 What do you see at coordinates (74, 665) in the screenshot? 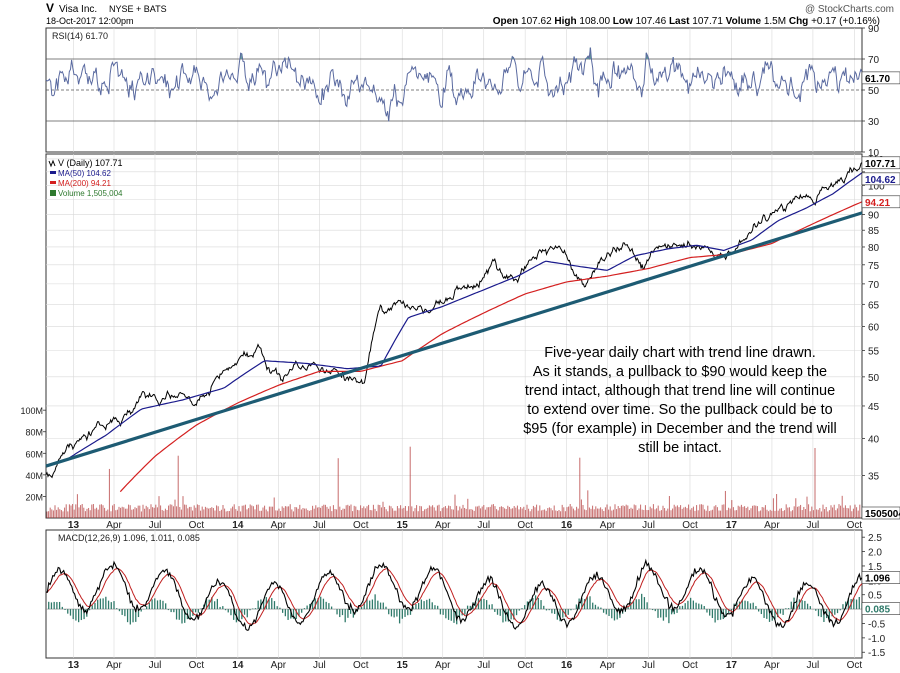
I see `macd-x-tick-label: 13` at bounding box center [74, 665].